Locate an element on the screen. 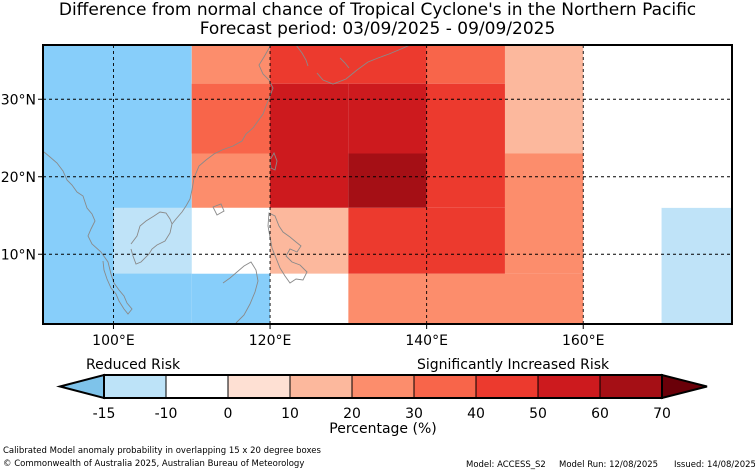 This screenshot has height=470, width=755. colorbar-outline is located at coordinates (383, 386).